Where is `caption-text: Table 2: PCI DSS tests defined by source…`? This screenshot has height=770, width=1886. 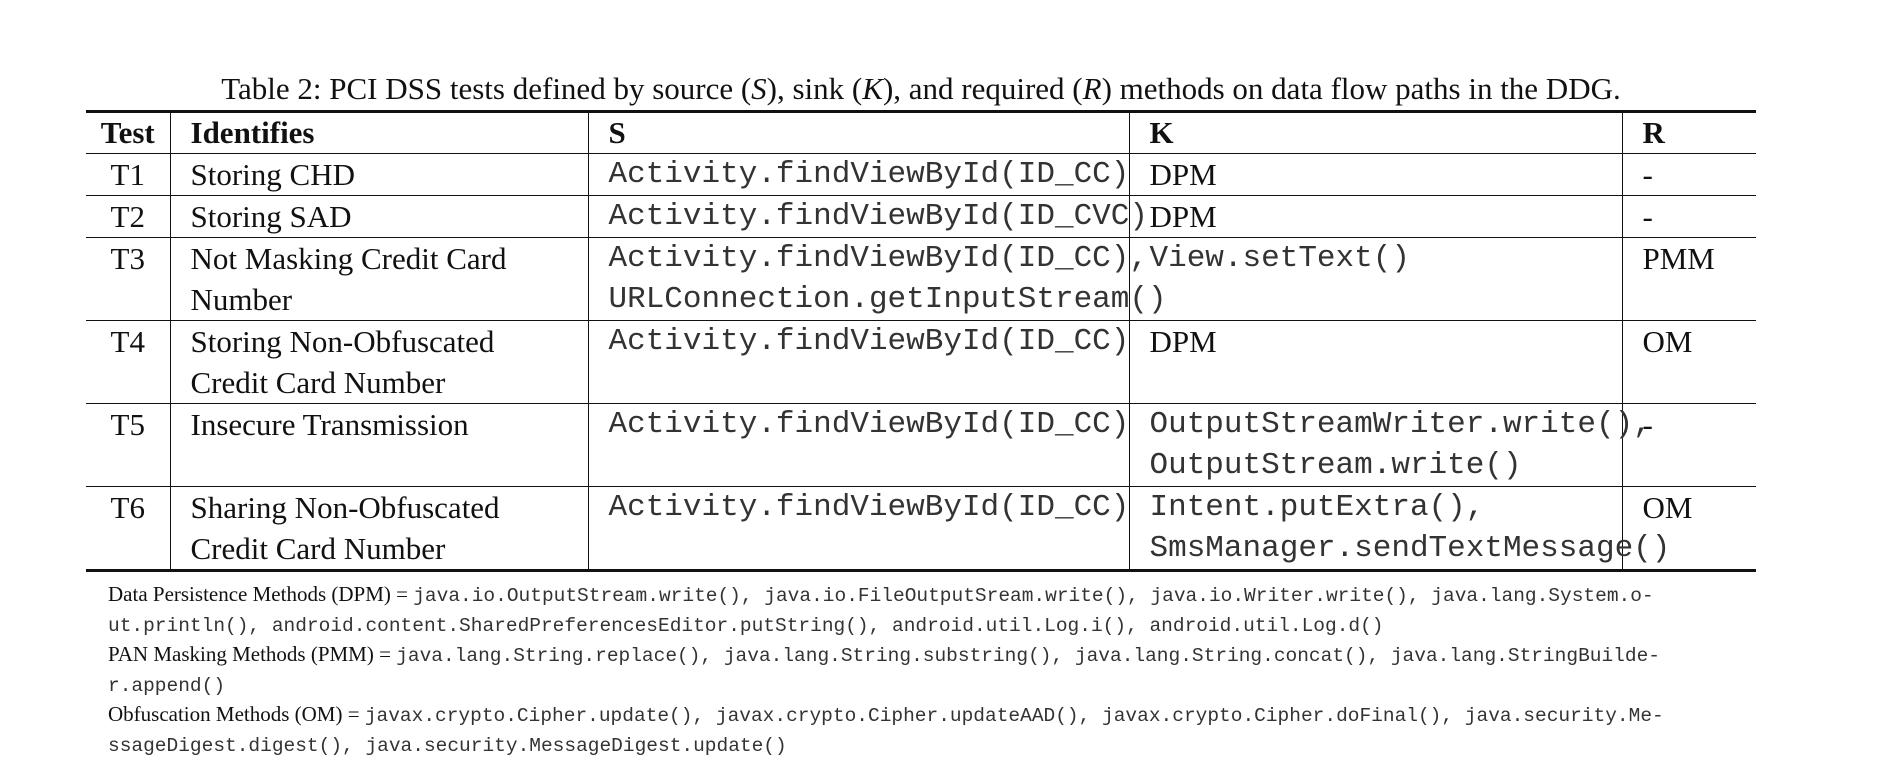 caption-text: Table 2: PCI DSS tests defined by source… is located at coordinates (486, 88).